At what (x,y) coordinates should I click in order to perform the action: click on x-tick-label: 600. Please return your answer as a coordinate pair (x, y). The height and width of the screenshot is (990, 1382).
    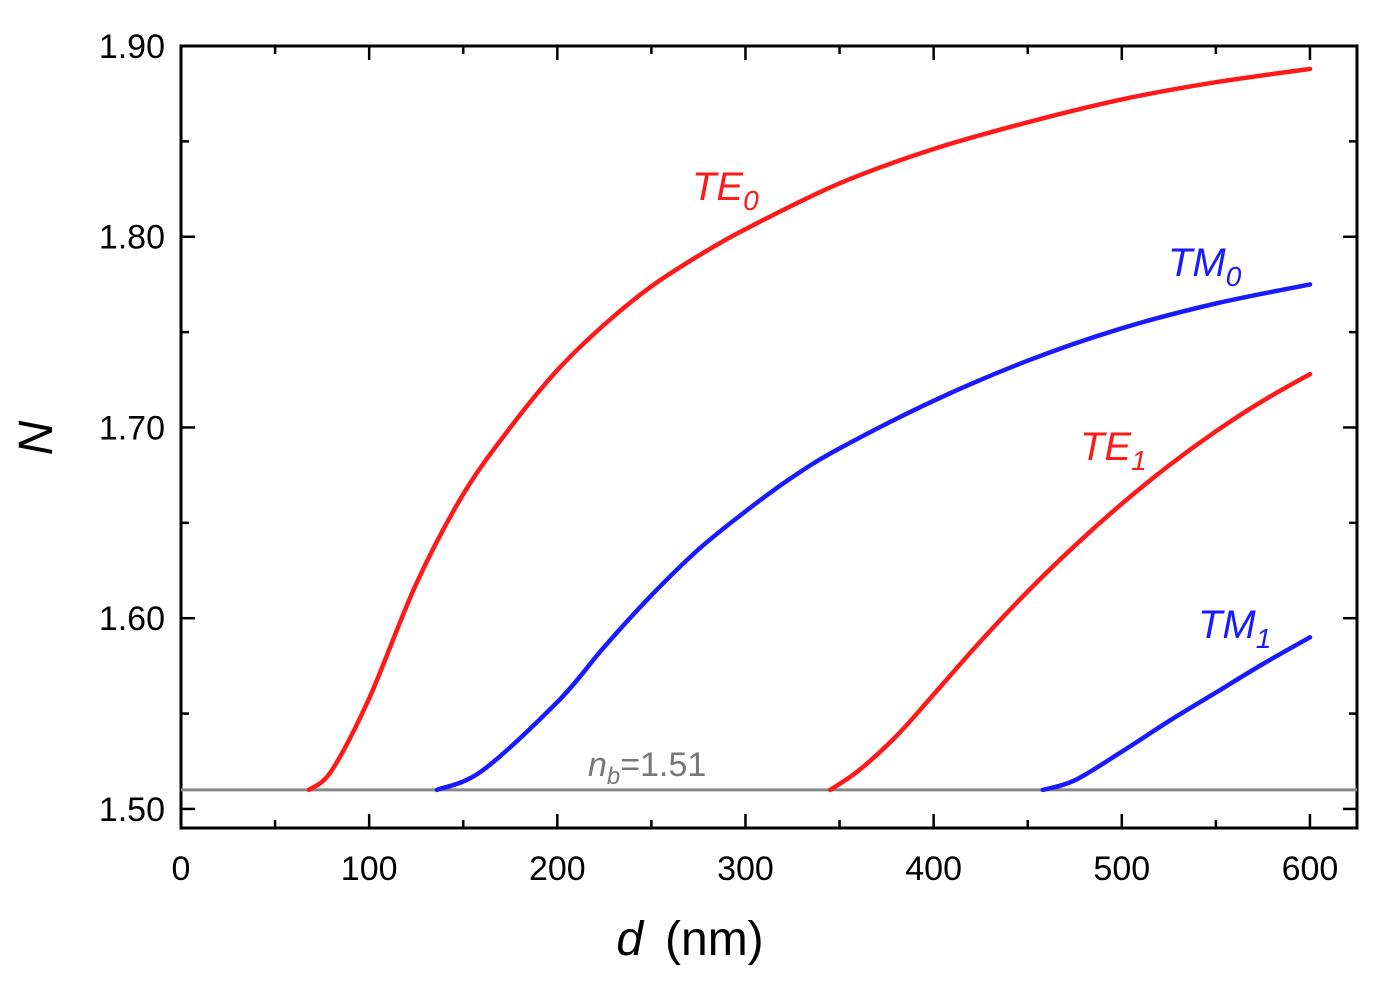
    Looking at the image, I should click on (1310, 869).